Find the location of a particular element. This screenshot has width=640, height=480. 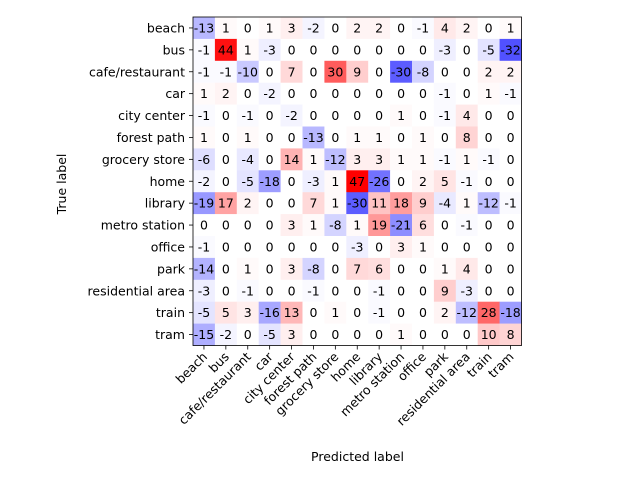

cell-value-label-9-11: 0 is located at coordinates (445, 225).